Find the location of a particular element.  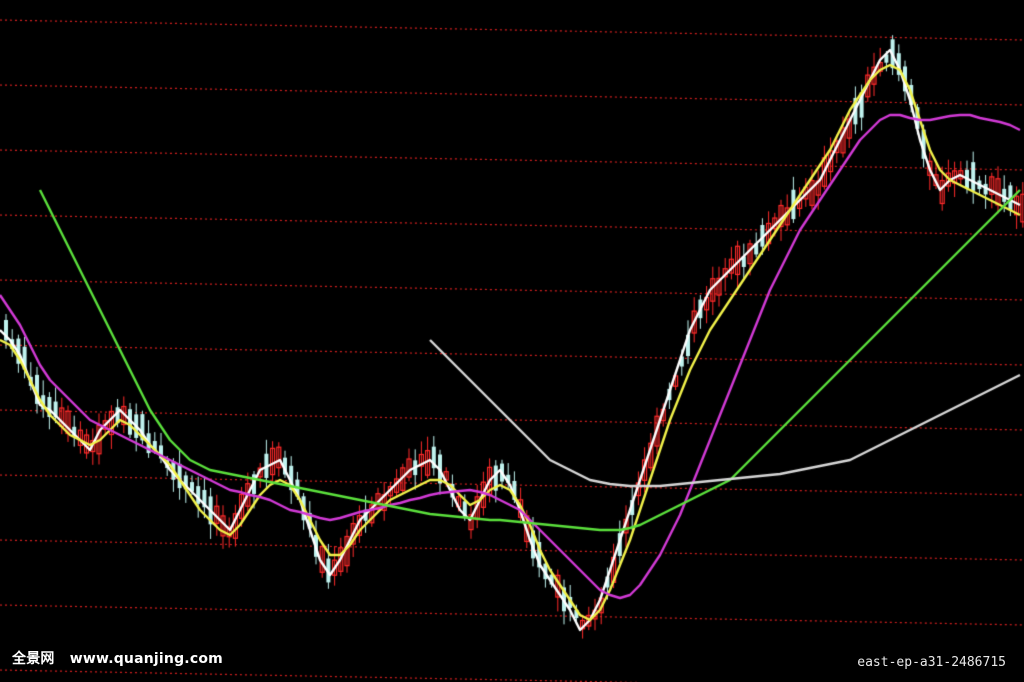

watermark-site-name: 全景网 is located at coordinates (33, 659).